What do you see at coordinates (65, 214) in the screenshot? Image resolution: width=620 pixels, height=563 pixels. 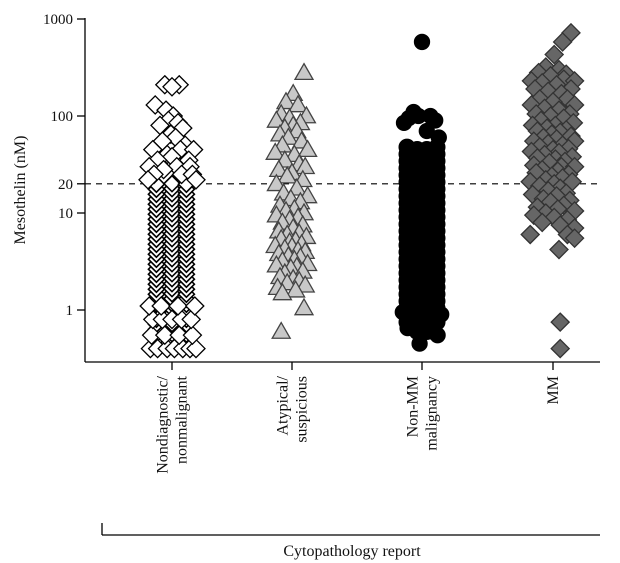 I see `y-tick-label: 10` at bounding box center [65, 214].